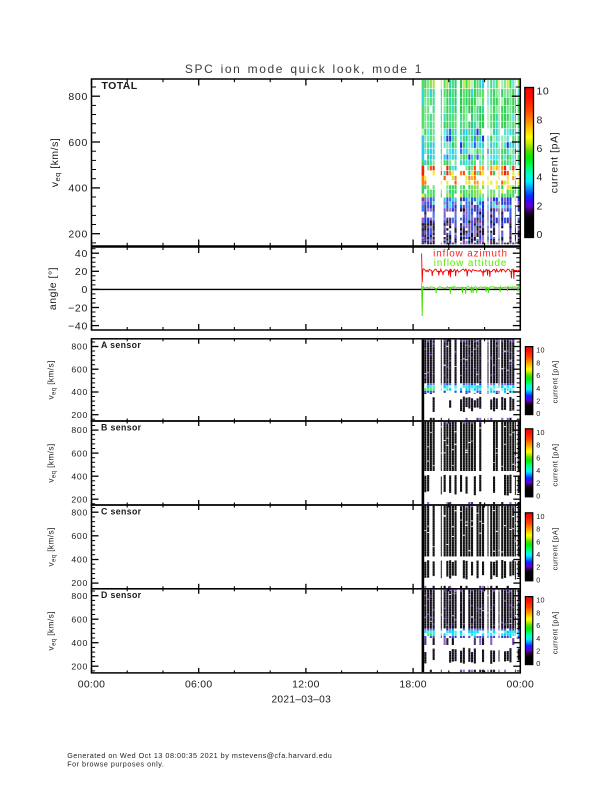 This screenshot has height=792, width=612. I want to click on svg-text: 12:00, so click(306, 685).